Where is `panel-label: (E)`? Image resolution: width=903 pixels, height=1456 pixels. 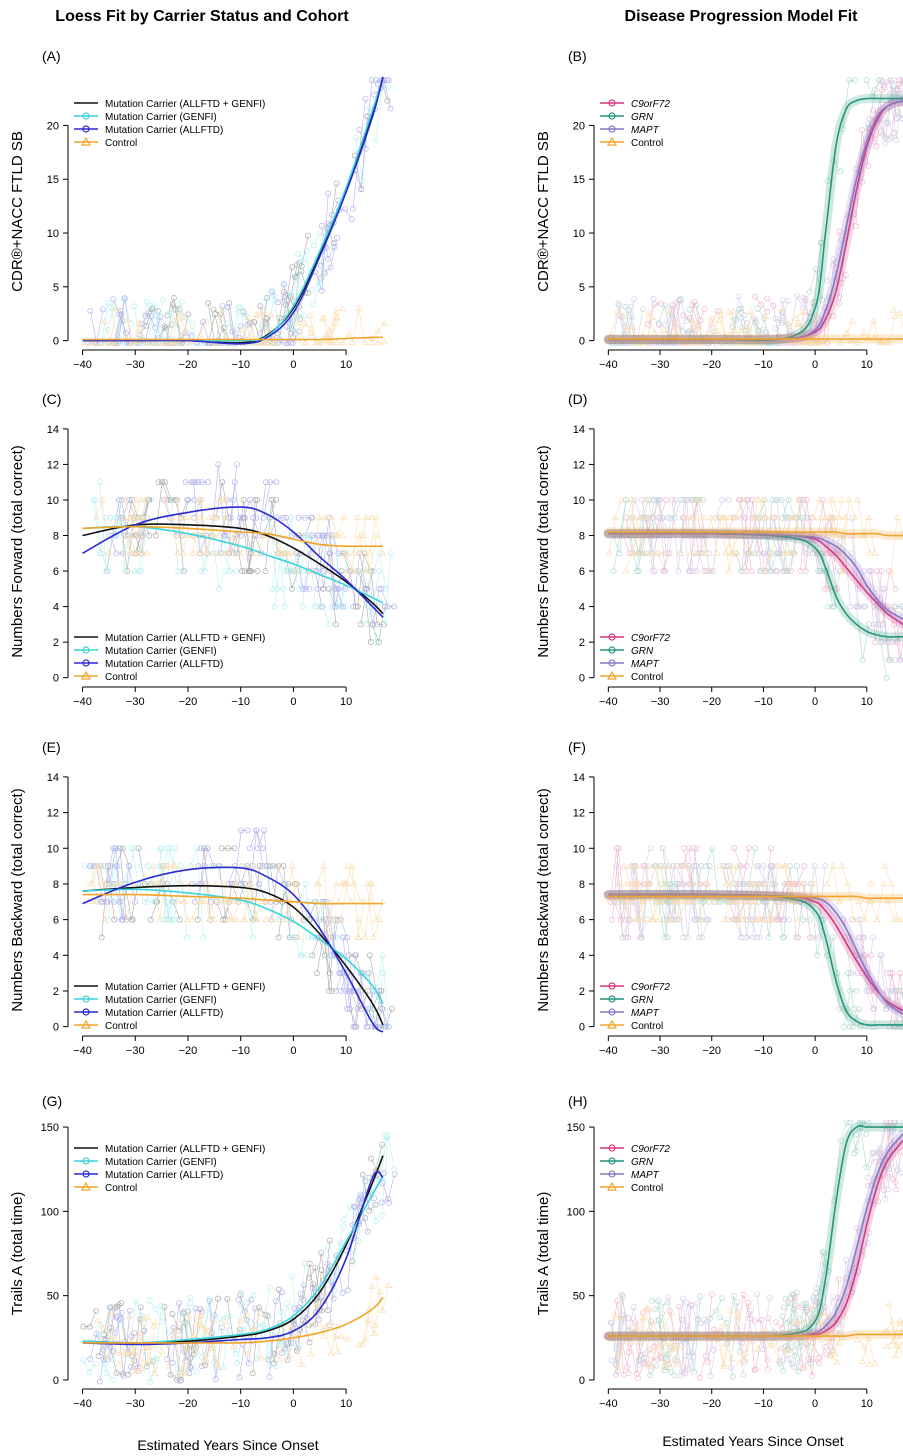 panel-label: (E) is located at coordinates (51, 747).